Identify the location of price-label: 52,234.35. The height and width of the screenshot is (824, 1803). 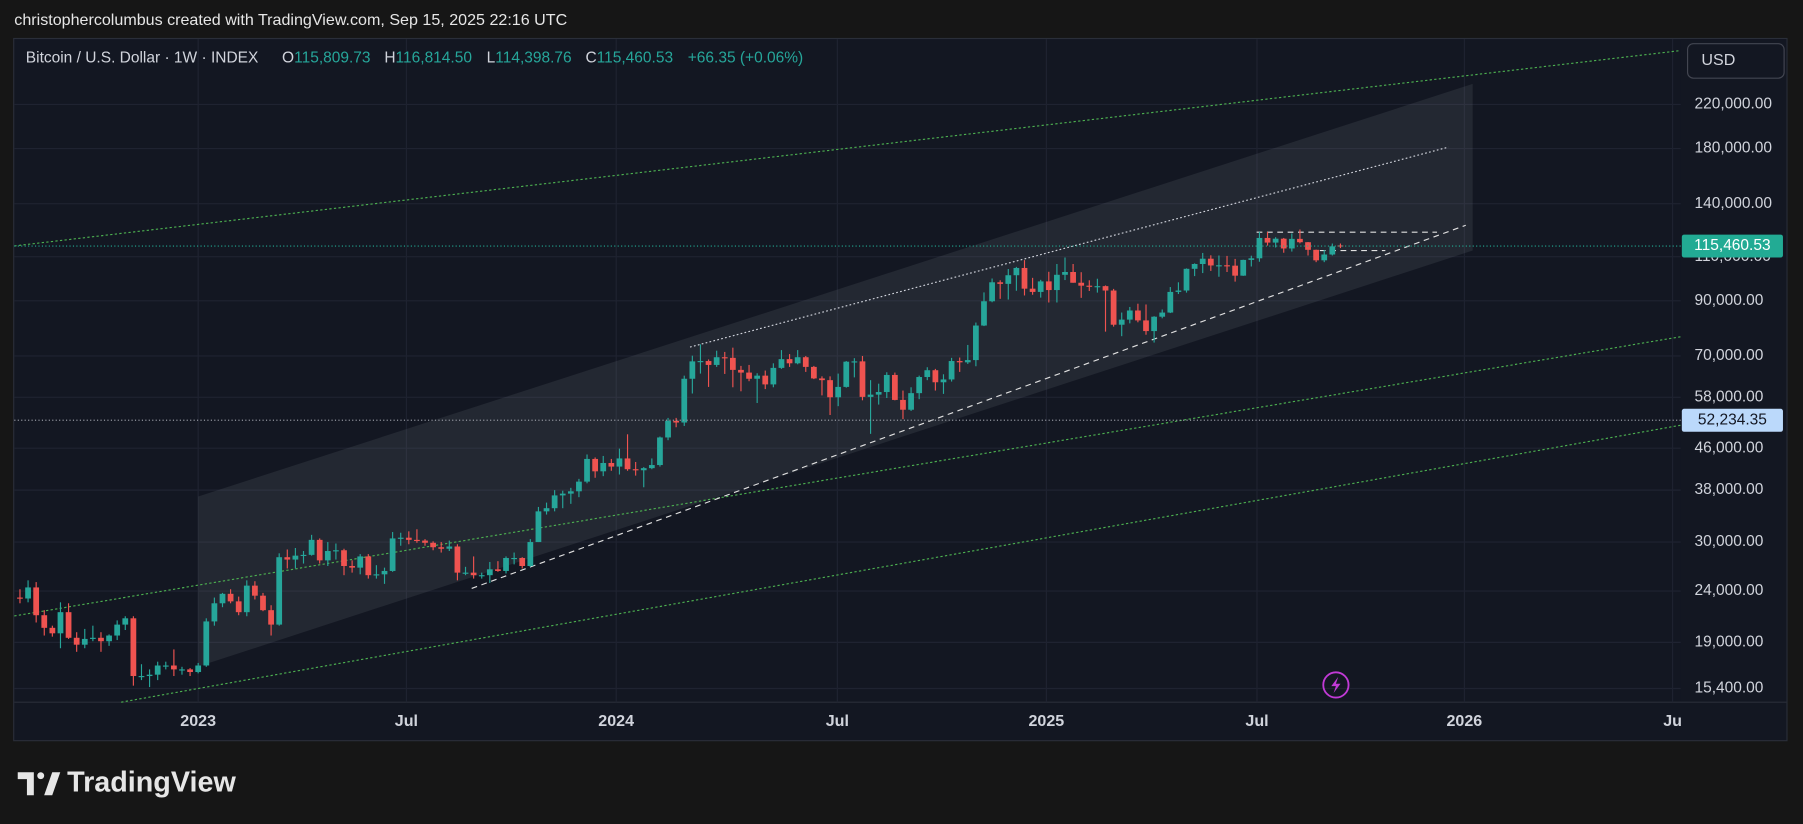
(1732, 419).